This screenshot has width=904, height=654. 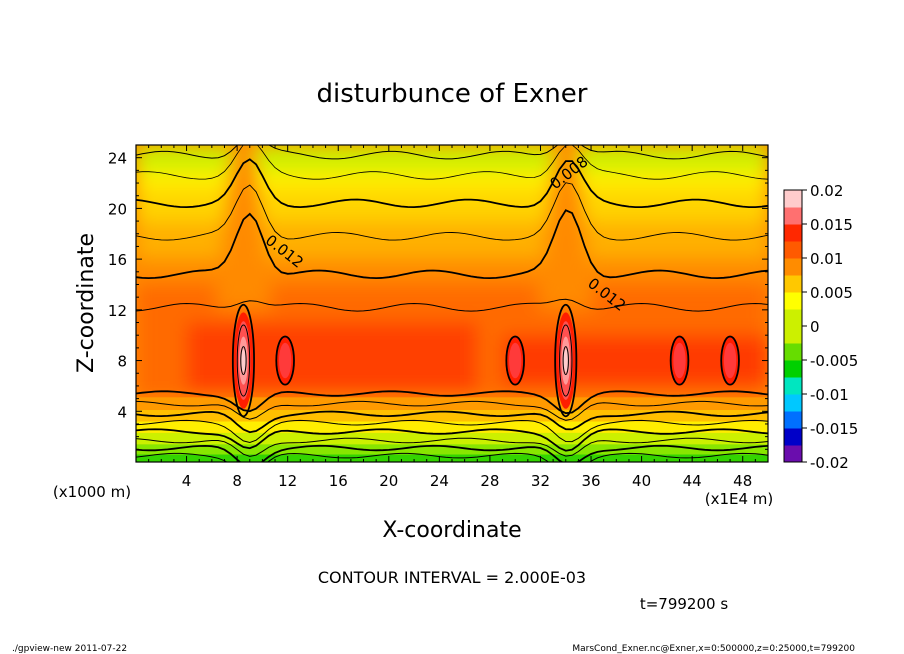 I want to click on x-tick-label: 32, so click(x=540, y=481).